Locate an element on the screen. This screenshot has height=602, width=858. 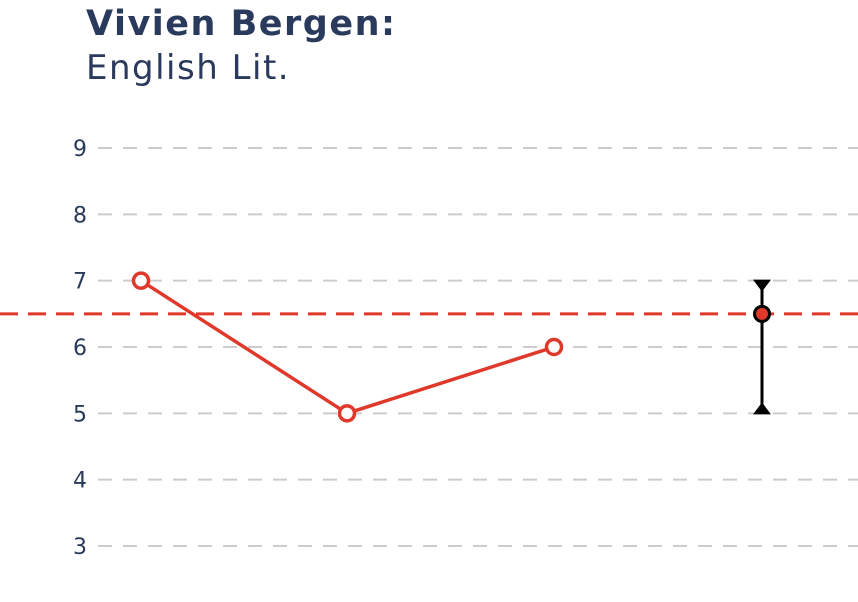
range-min-marker is located at coordinates (762, 408).